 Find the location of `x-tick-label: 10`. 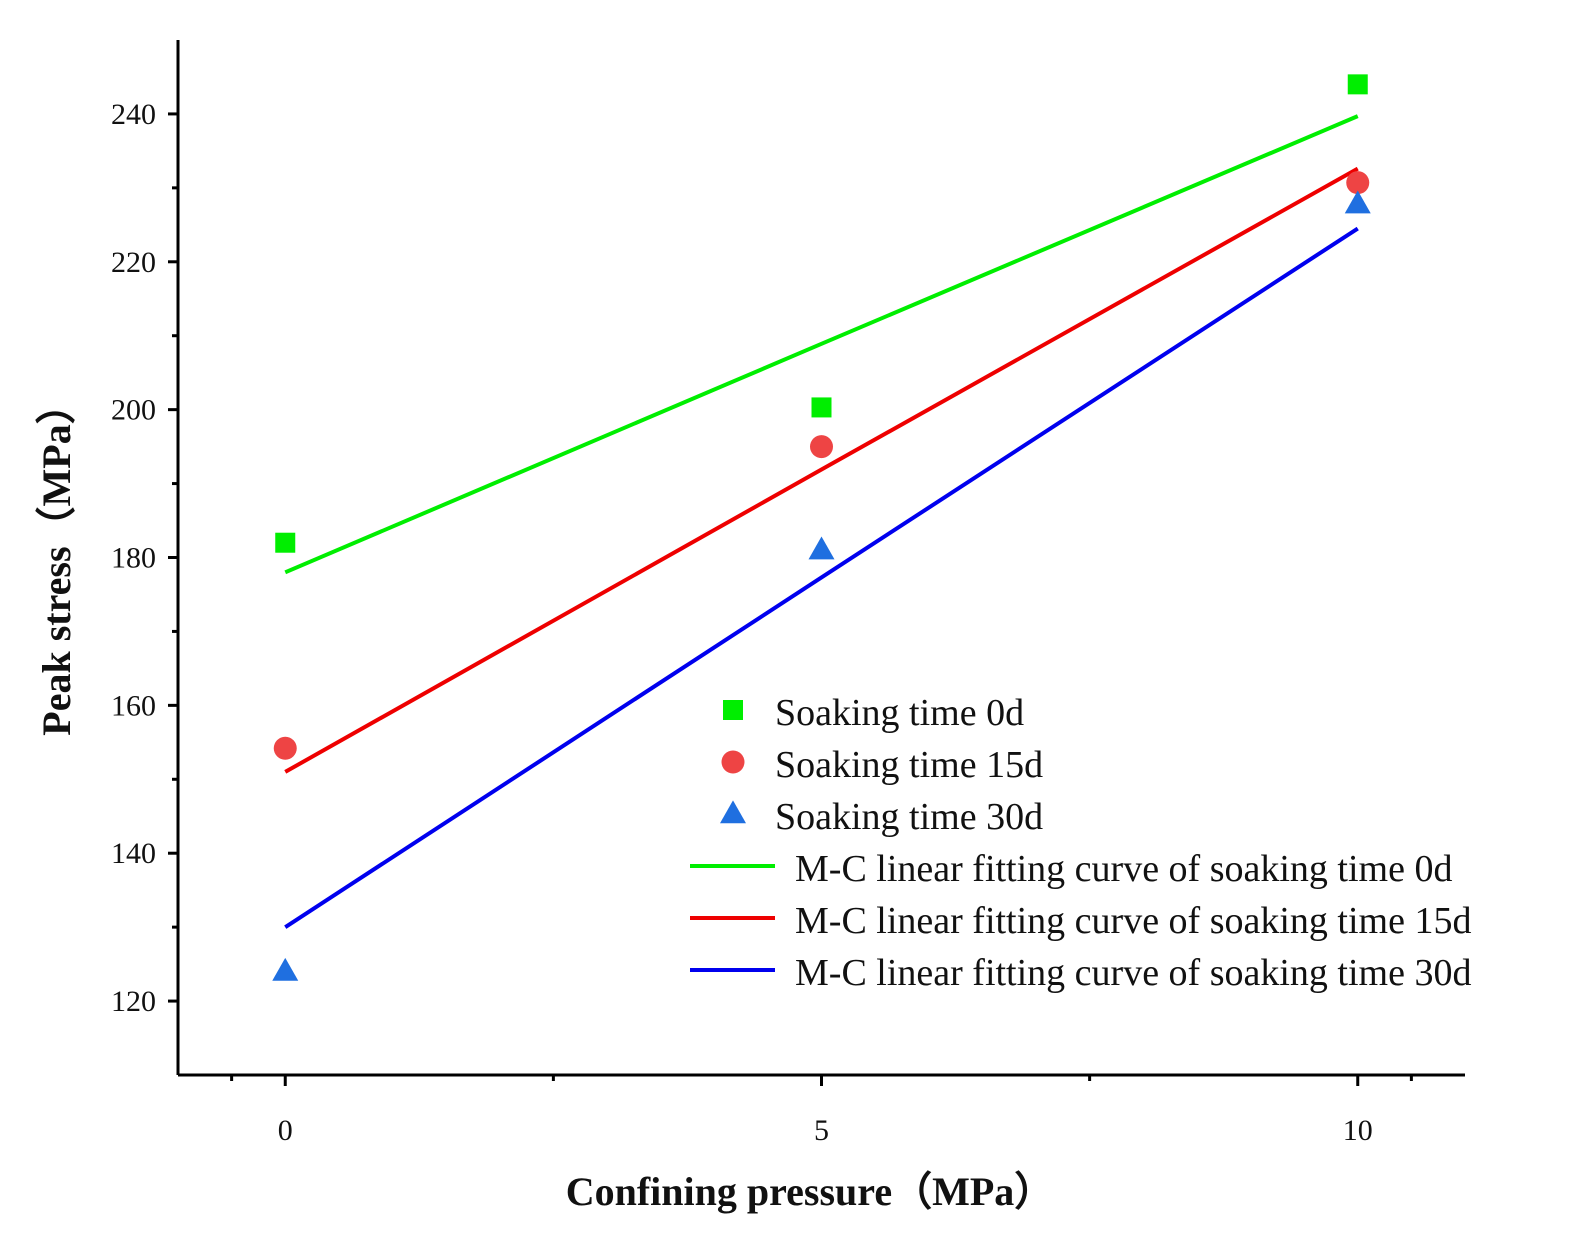

x-tick-label: 10 is located at coordinates (1358, 1130).